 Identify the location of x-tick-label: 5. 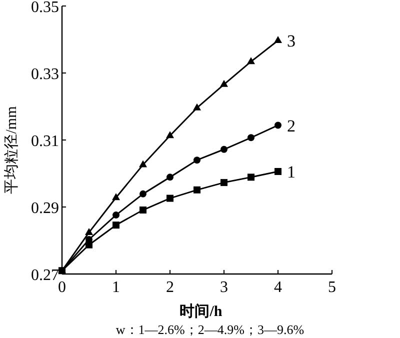
(332, 287).